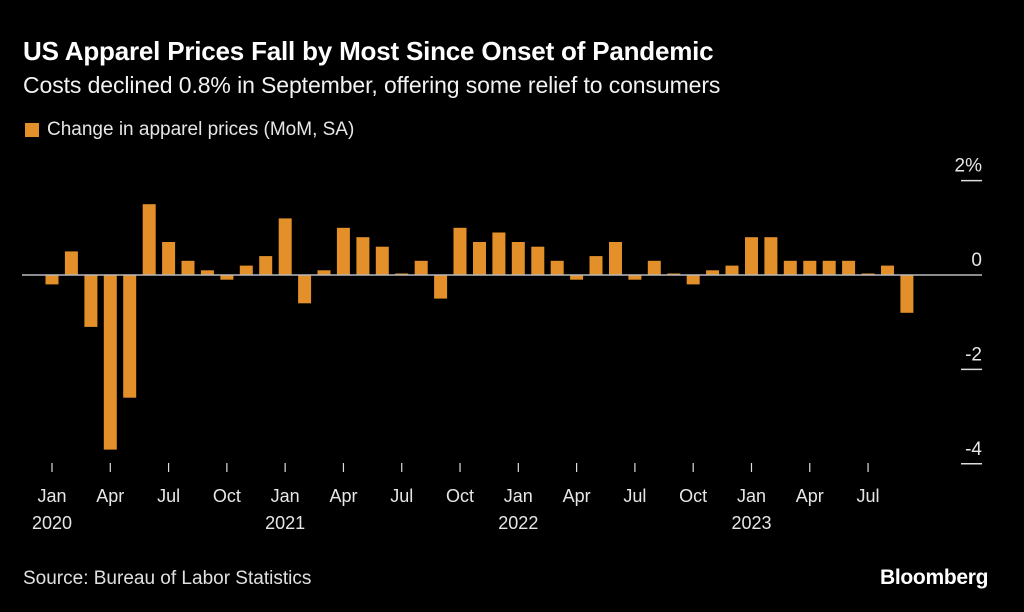 This screenshot has height=612, width=1024. I want to click on legend-label: Change in apparel prices (MoM, SA), so click(201, 129).